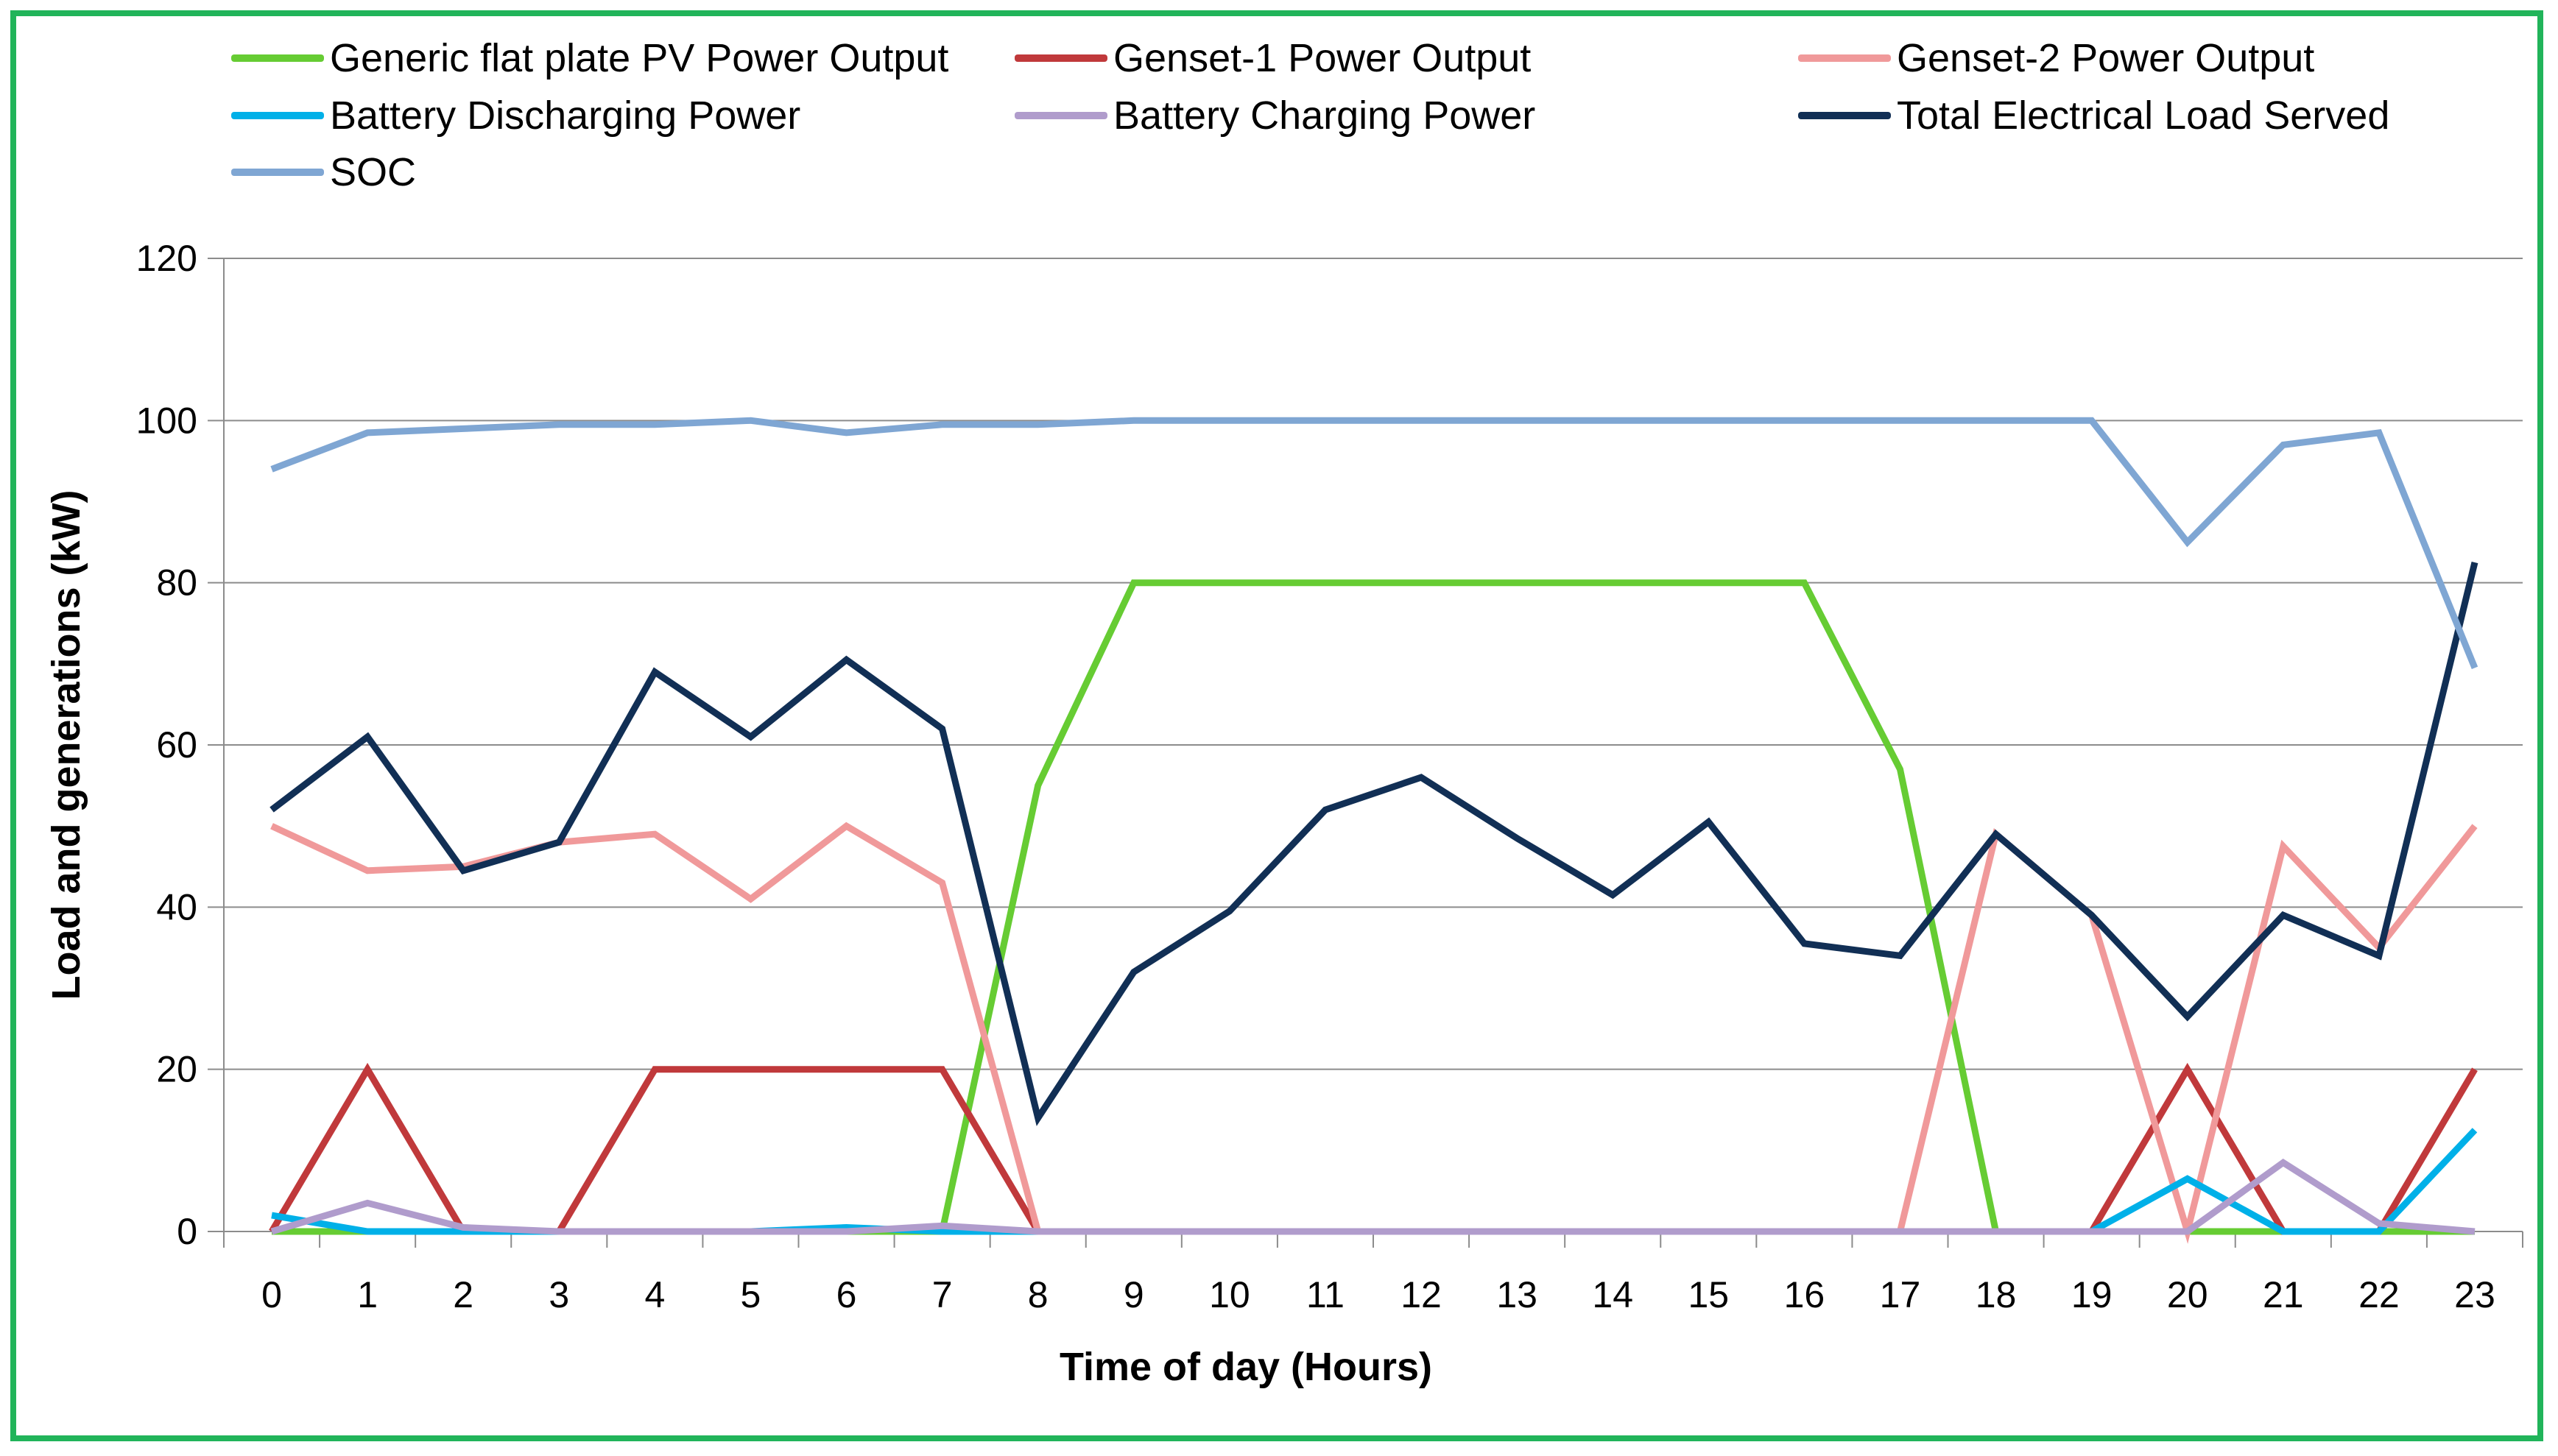 Image resolution: width=2558 pixels, height=1456 pixels. What do you see at coordinates (654, 1294) in the screenshot?
I see `x-tick-label: 4` at bounding box center [654, 1294].